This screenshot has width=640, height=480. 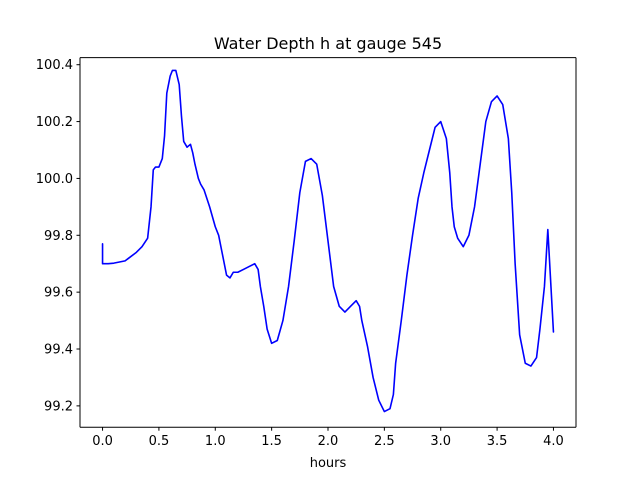 I want to click on x-axis-ticks: 0.0 0.5 1.0 1.5 2.0 2.5 3.0 3.5 4.0, so click(x=328, y=438).